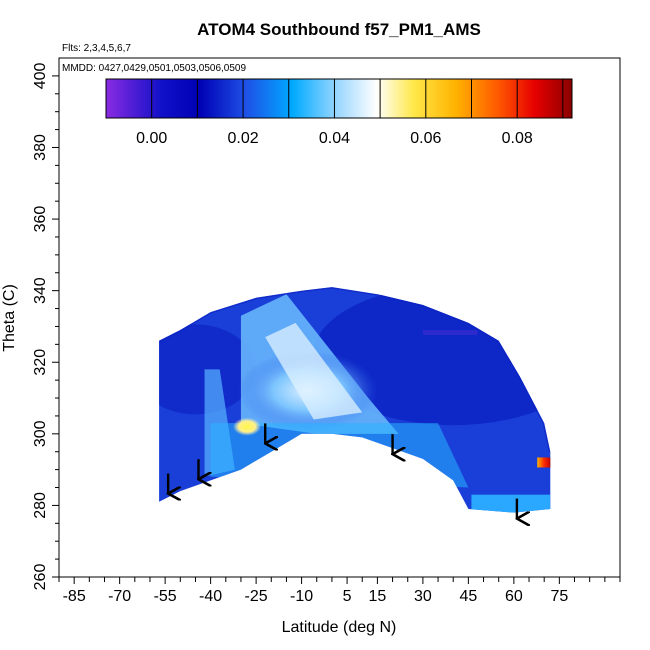  I want to click on field-dark-south, so click(207, 369).